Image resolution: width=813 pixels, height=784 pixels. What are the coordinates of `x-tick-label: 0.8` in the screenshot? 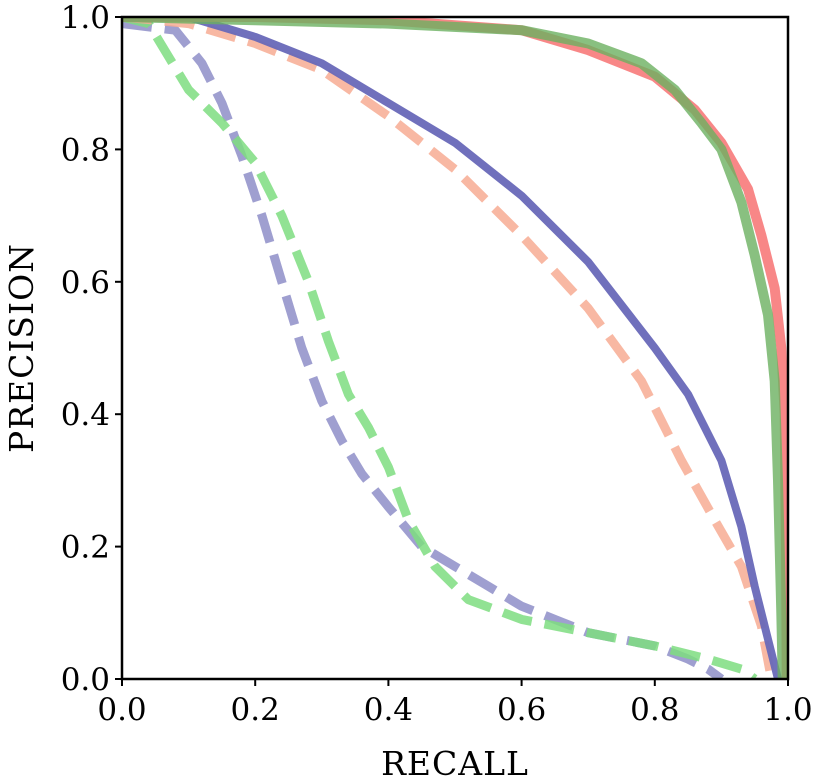 It's located at (654, 710).